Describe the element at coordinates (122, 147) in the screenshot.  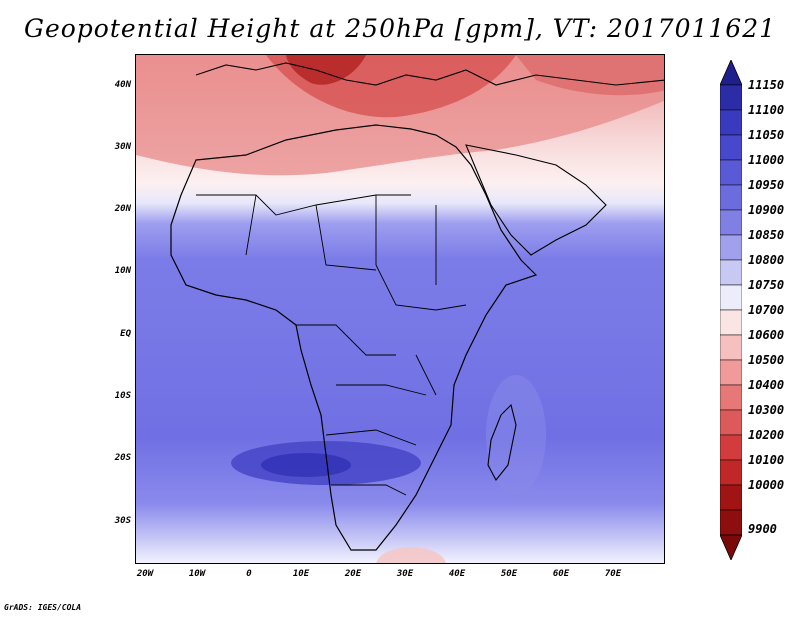
I see `lat-label-30n: 30N` at that location.